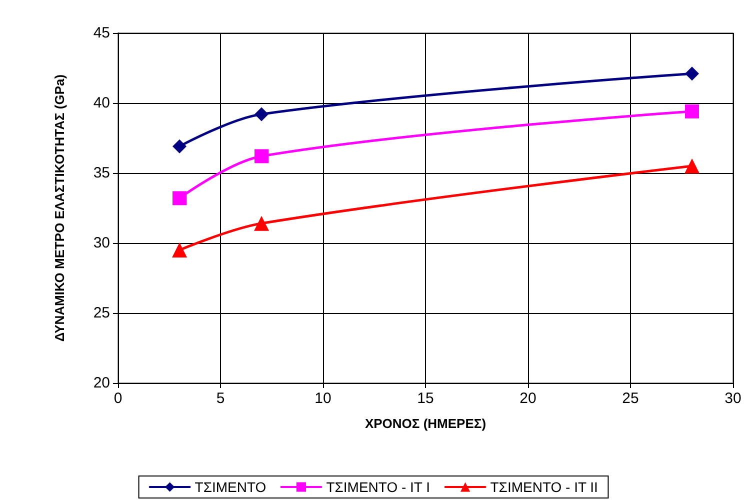 This screenshot has width=747, height=504. Describe the element at coordinates (101, 313) in the screenshot. I see `y-tick-label: 25` at that location.